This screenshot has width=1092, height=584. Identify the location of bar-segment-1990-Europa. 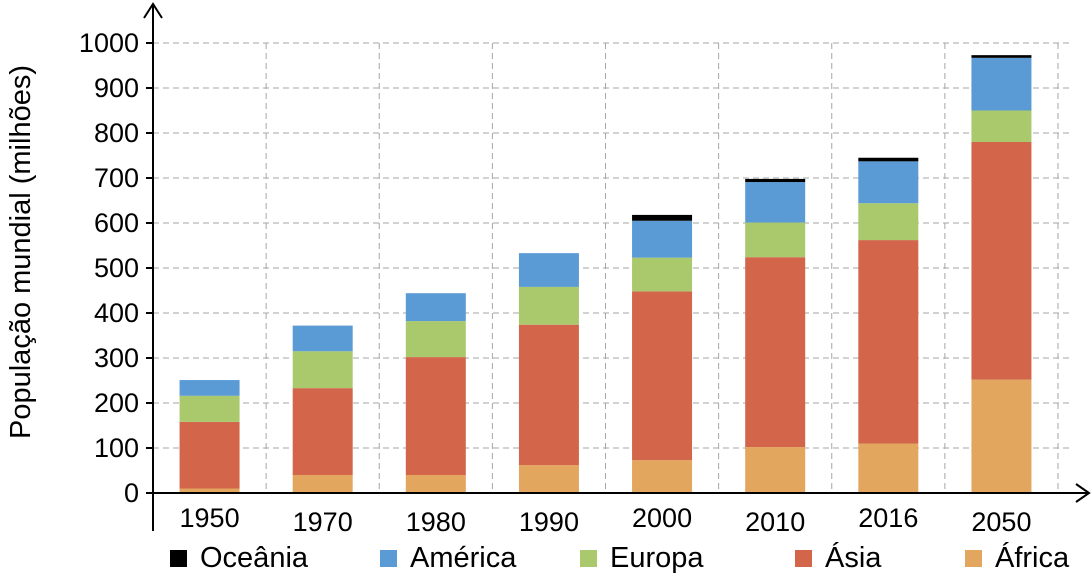
(548, 305).